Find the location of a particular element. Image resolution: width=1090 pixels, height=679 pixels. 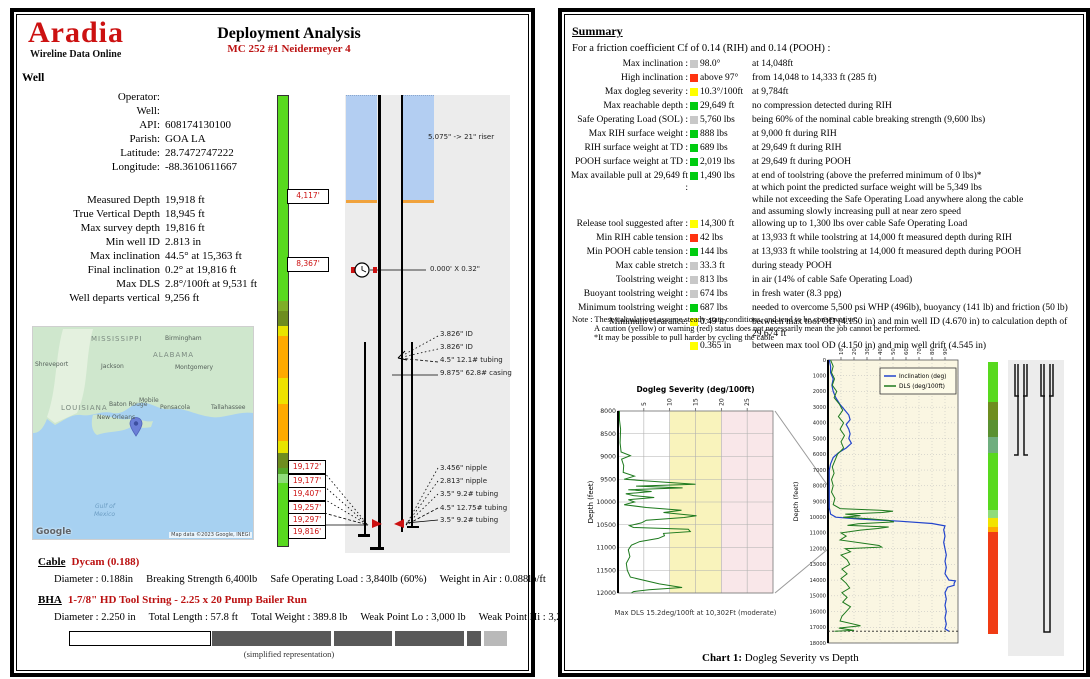

summary-value: 689 lbs is located at coordinates (714, 148).